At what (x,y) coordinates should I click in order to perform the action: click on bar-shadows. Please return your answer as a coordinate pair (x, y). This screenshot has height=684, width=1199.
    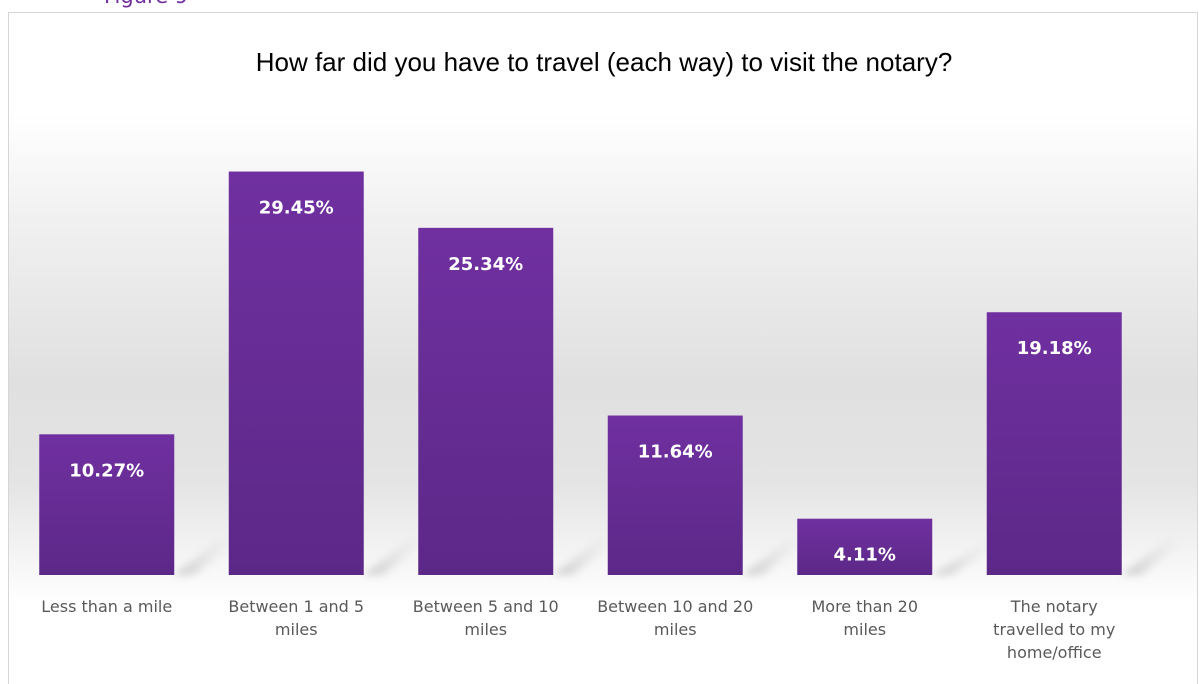
    Looking at the image, I should click on (678, 555).